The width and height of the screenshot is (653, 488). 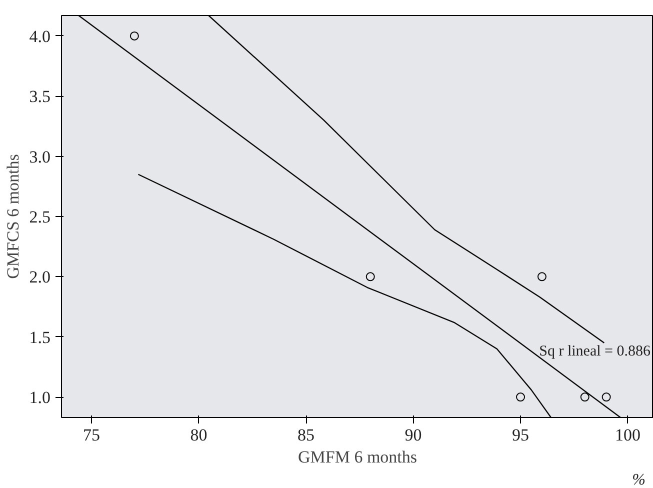 I want to click on annotation: Sq r lineal = 0.886, so click(x=595, y=352).